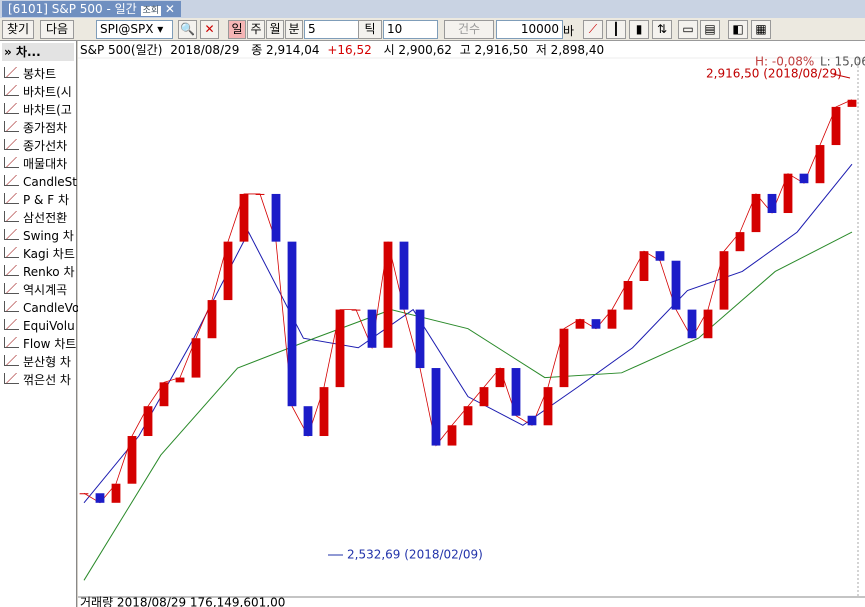 Image resolution: width=865 pixels, height=607 pixels. What do you see at coordinates (45, 218) in the screenshot?
I see `item-label: 삼선전환` at bounding box center [45, 218].